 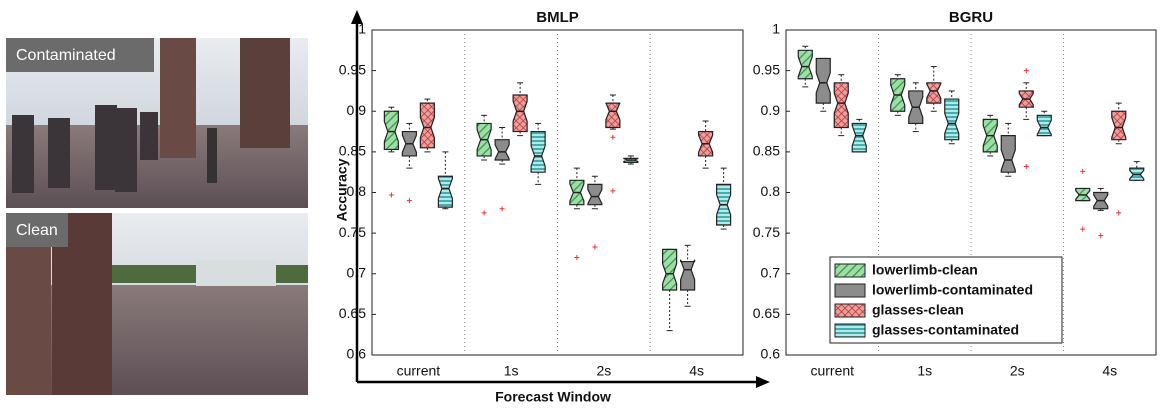 I want to click on photo-label: Contaminated, so click(x=66, y=55).